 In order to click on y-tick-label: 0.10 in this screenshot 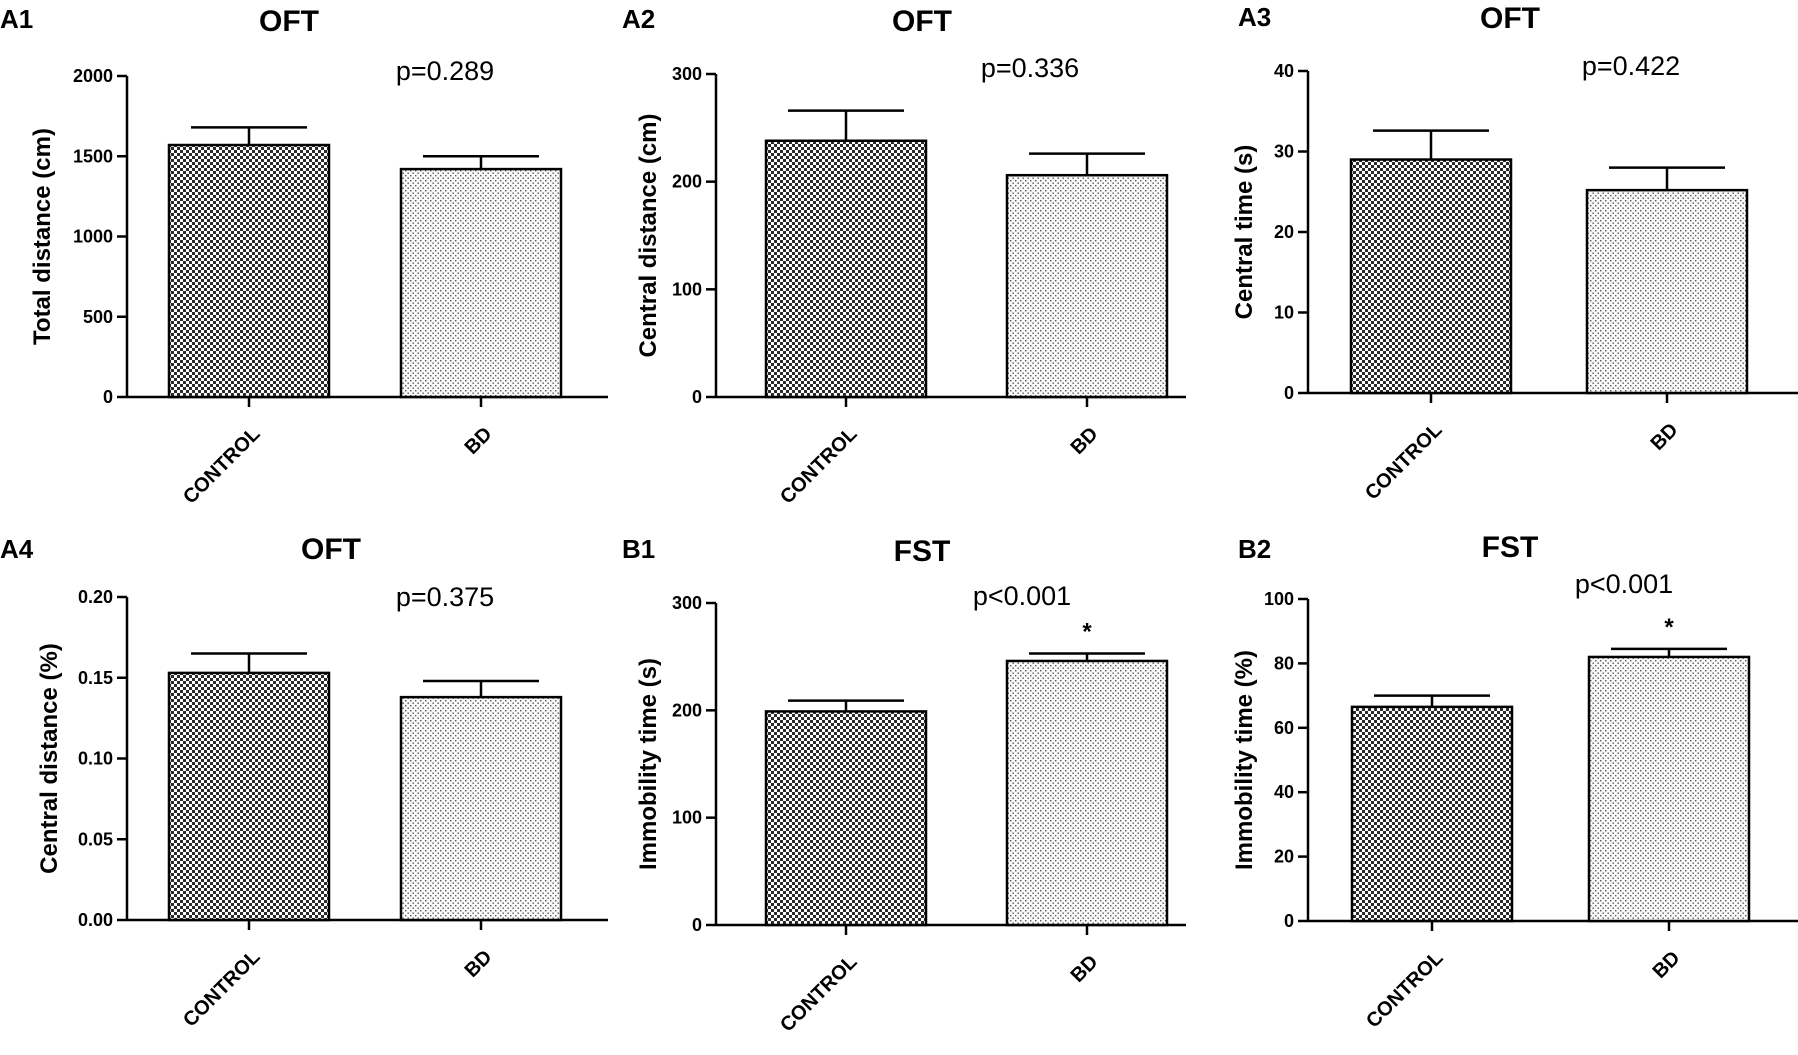, I will do `click(95, 759)`.